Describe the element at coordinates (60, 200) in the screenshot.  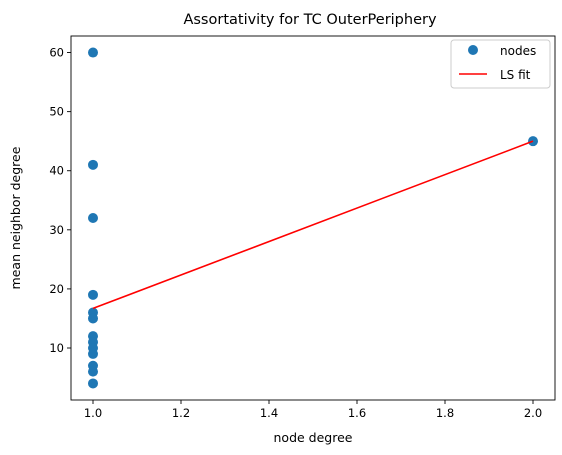
I see `y-axis-ticks: 10 20 30 40 50 60` at that location.